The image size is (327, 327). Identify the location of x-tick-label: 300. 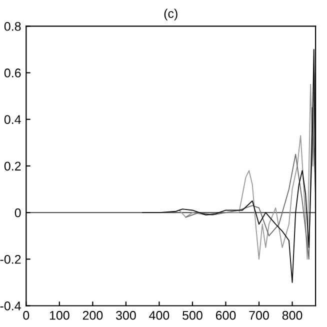
(126, 315).